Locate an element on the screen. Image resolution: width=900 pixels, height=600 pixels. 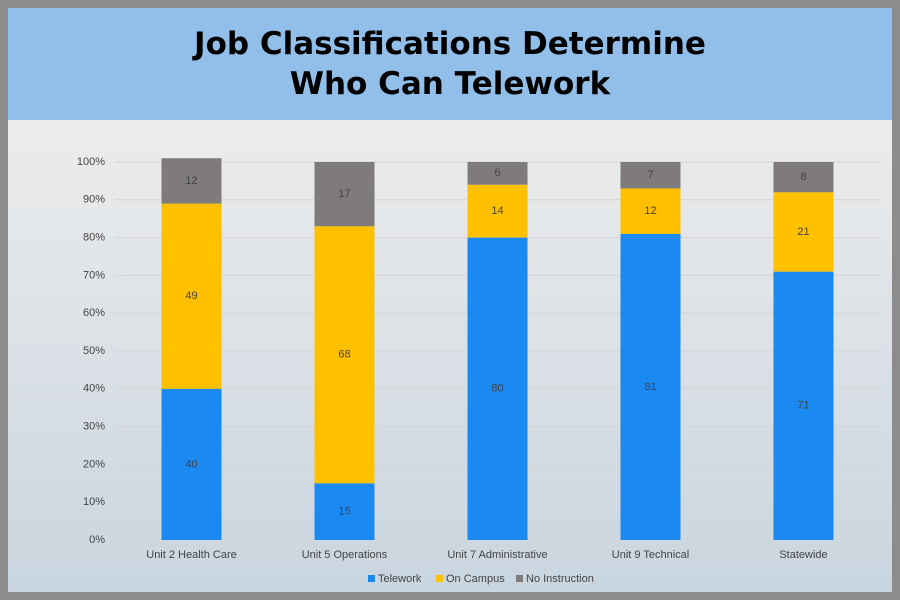
data-label: 15 is located at coordinates (344, 512).